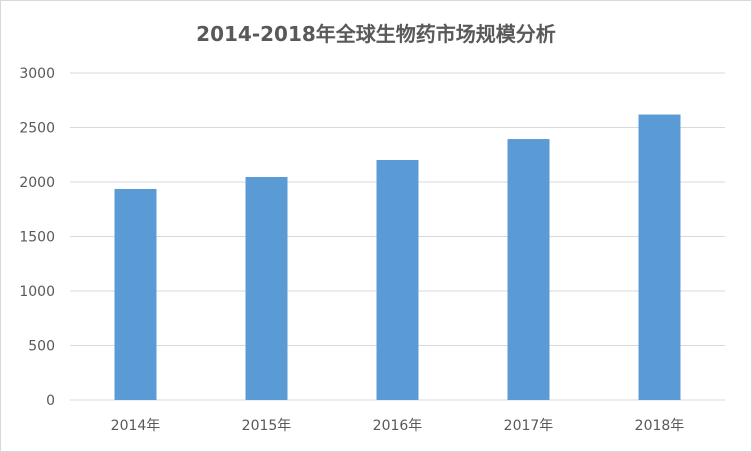 The height and width of the screenshot is (452, 752). What do you see at coordinates (376, 34) in the screenshot?
I see `chart-title: 2014-2018年全球生物药市场规模分析` at bounding box center [376, 34].